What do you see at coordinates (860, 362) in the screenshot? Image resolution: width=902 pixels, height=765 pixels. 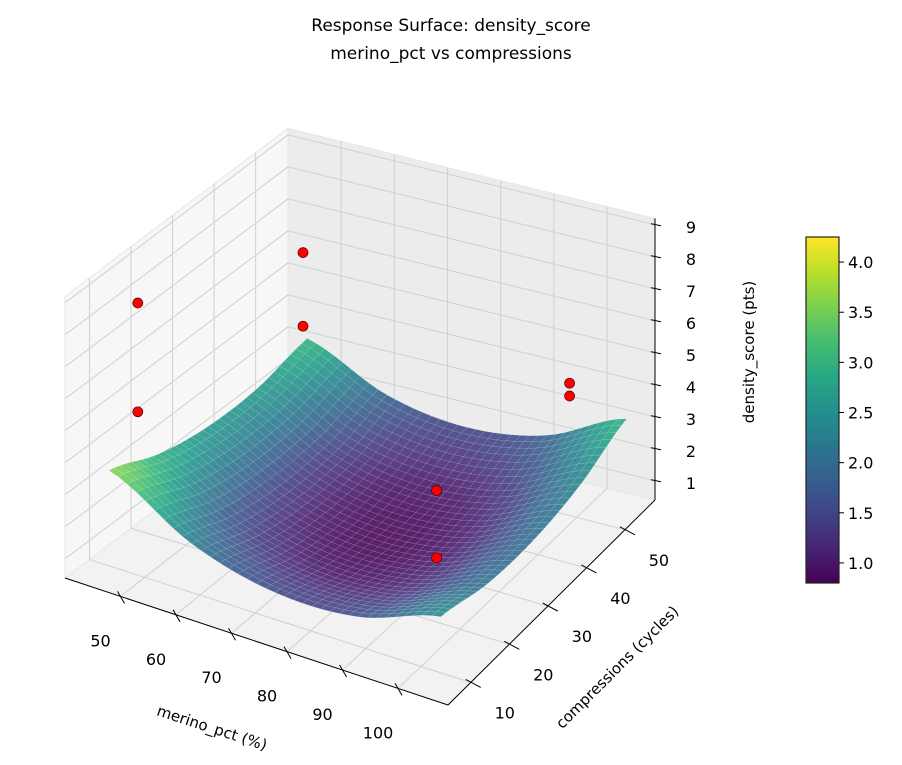 I see `colorbar-tick-label: 3.0` at bounding box center [860, 362].